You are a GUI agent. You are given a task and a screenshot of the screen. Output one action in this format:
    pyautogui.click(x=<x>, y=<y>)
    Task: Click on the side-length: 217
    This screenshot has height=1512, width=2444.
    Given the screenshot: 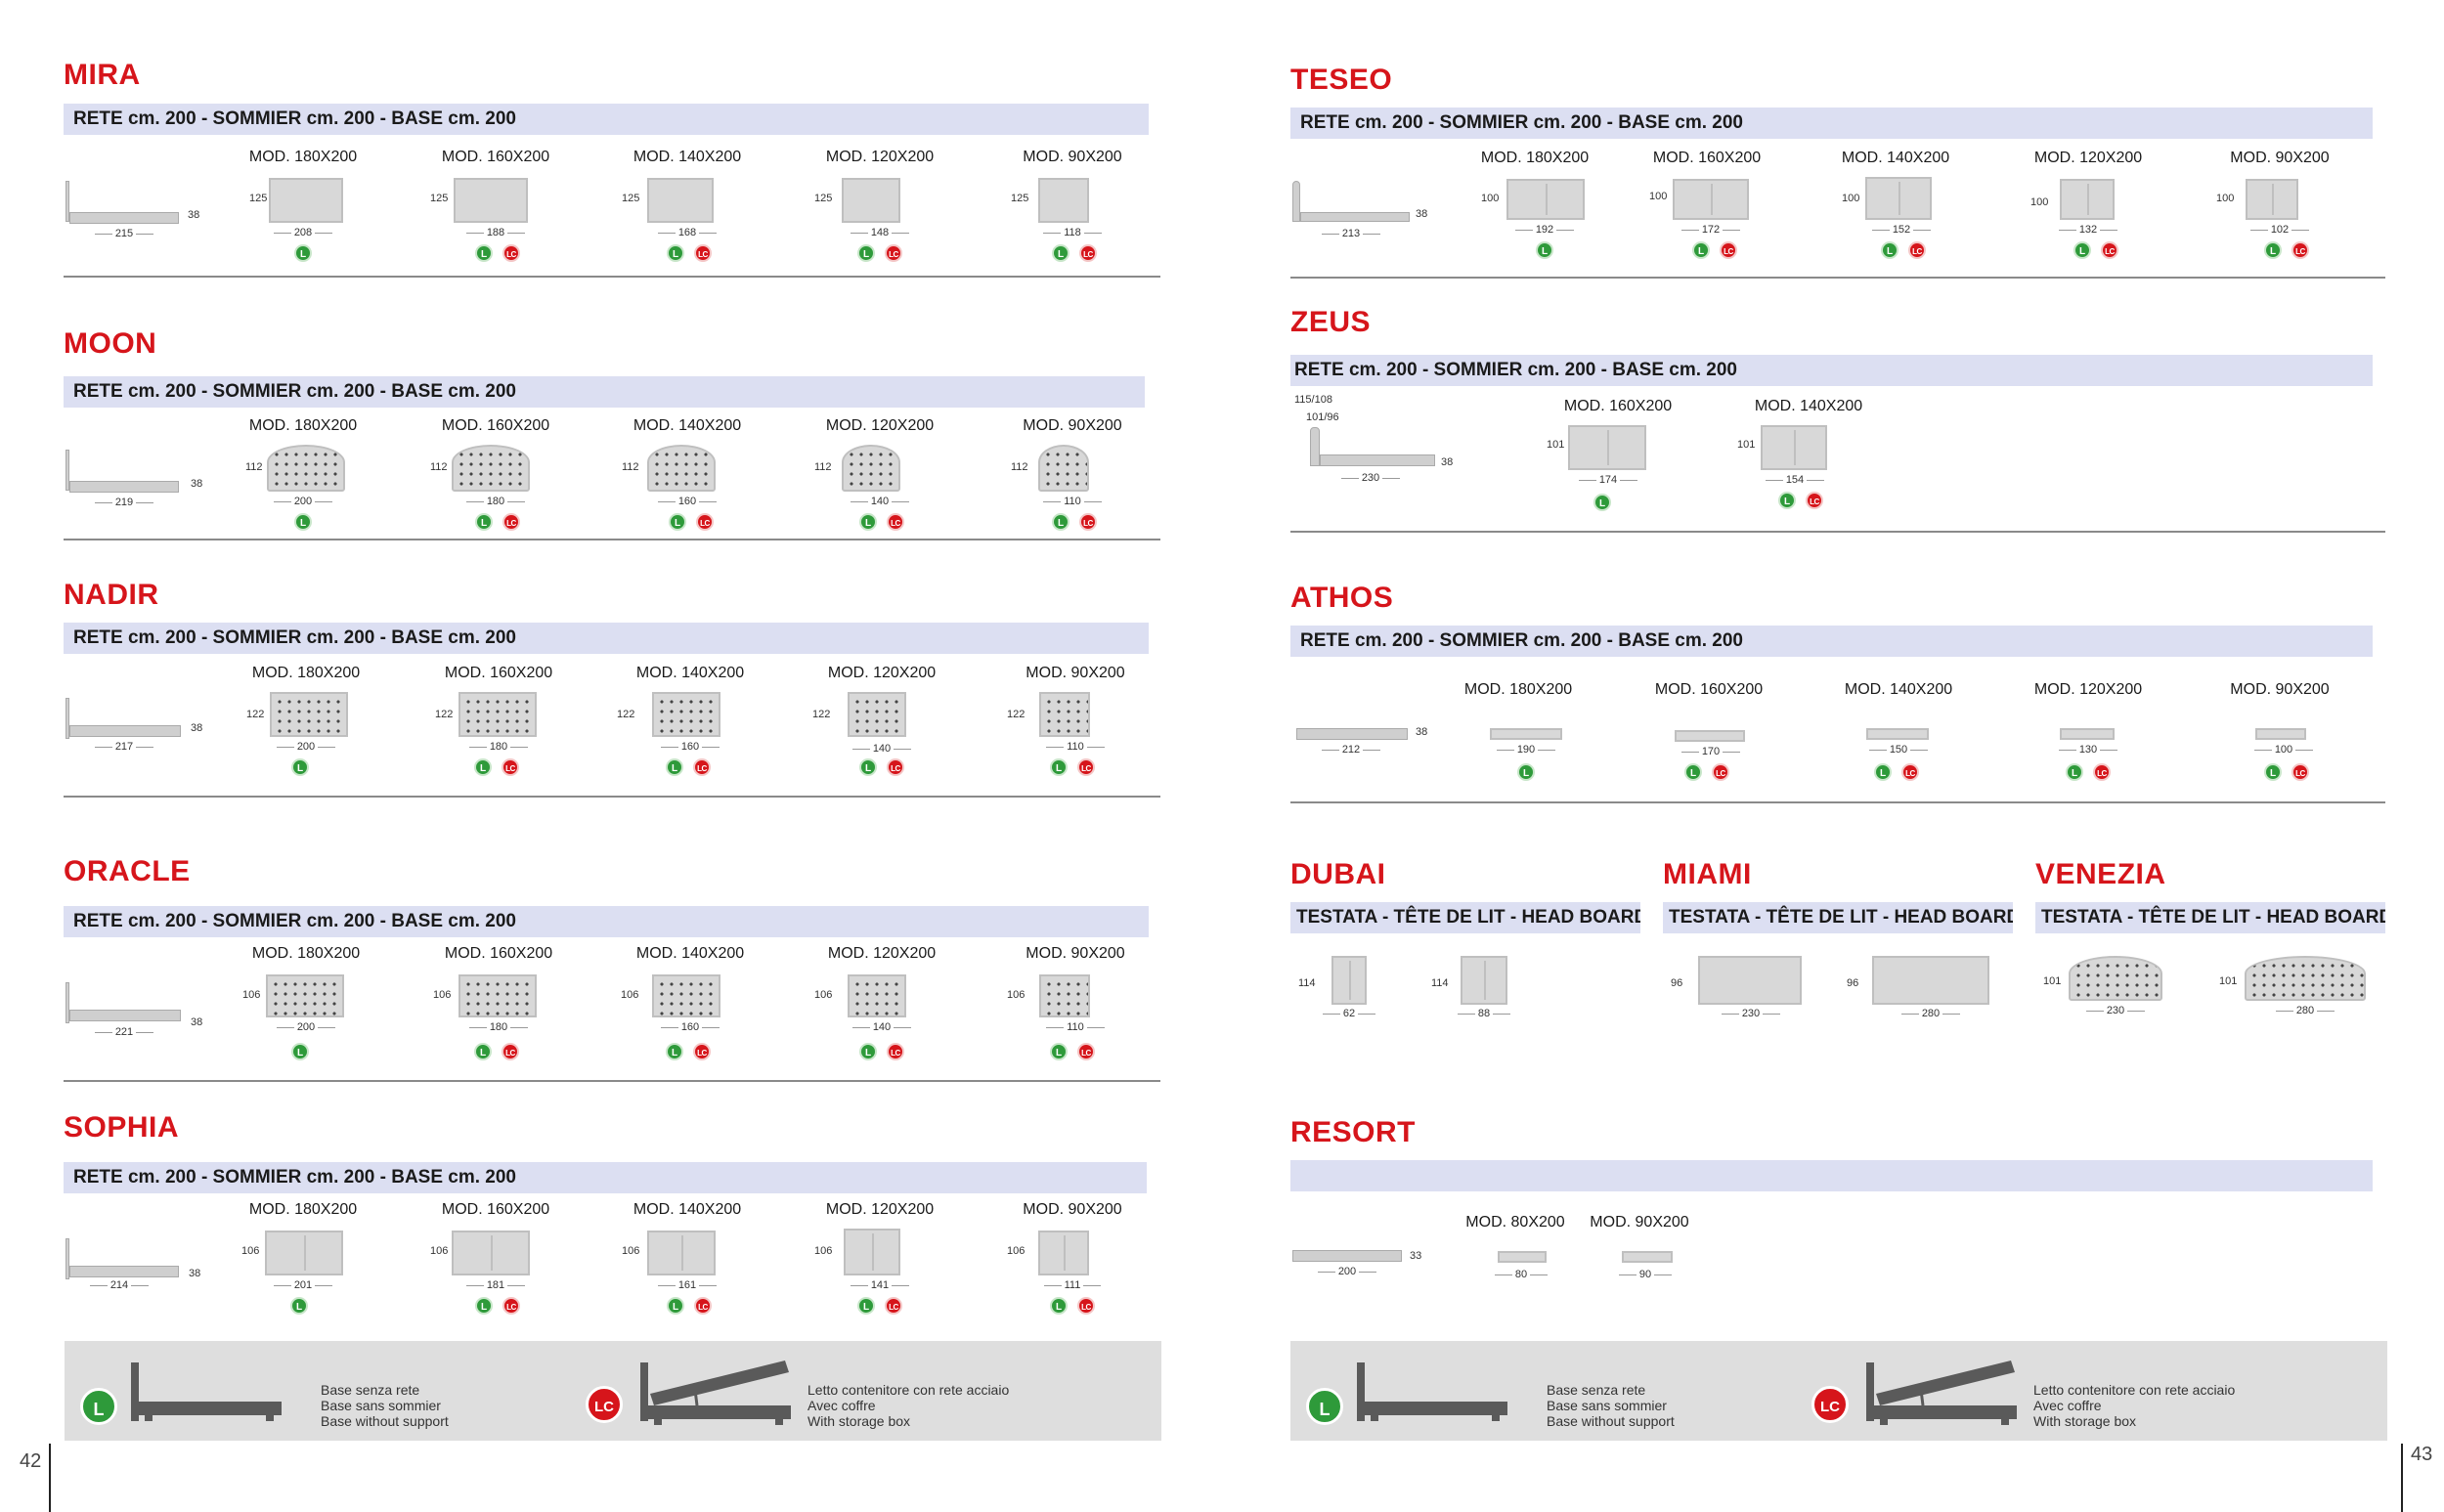 What is the action you would take?
    pyautogui.click(x=124, y=747)
    